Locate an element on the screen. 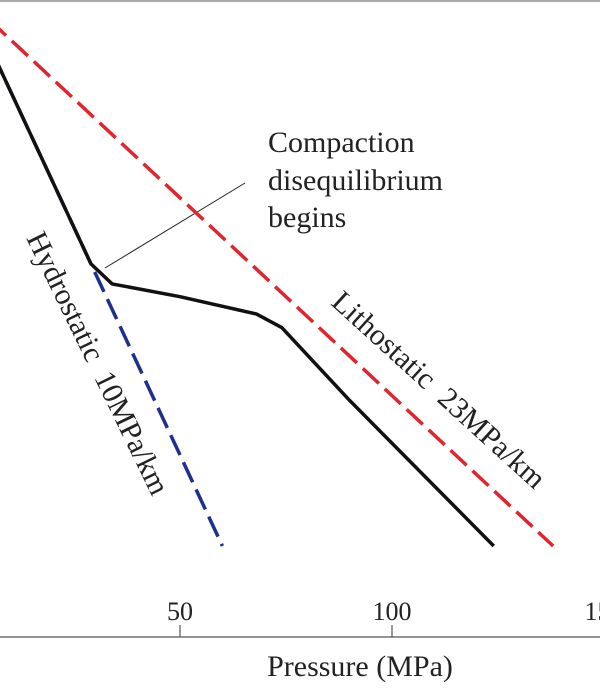  annotation: disequilibrium is located at coordinates (355, 180).